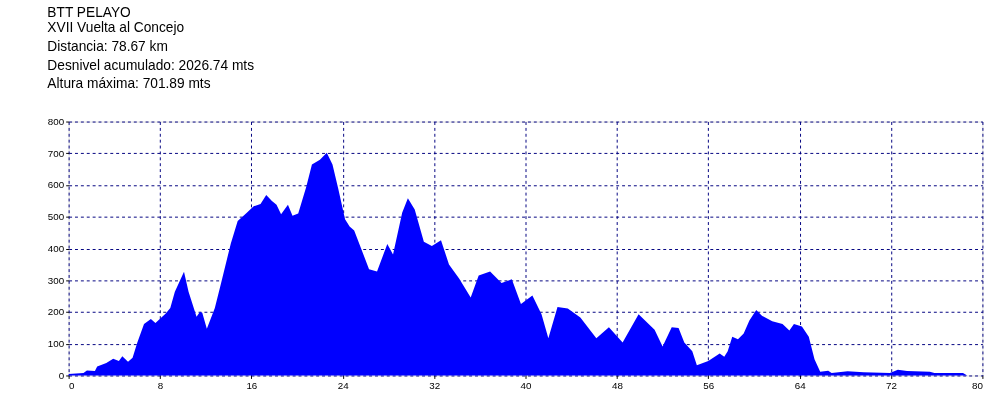 The width and height of the screenshot is (1003, 406). Describe the element at coordinates (252, 385) in the screenshot. I see `x-tick-label: 16` at that location.